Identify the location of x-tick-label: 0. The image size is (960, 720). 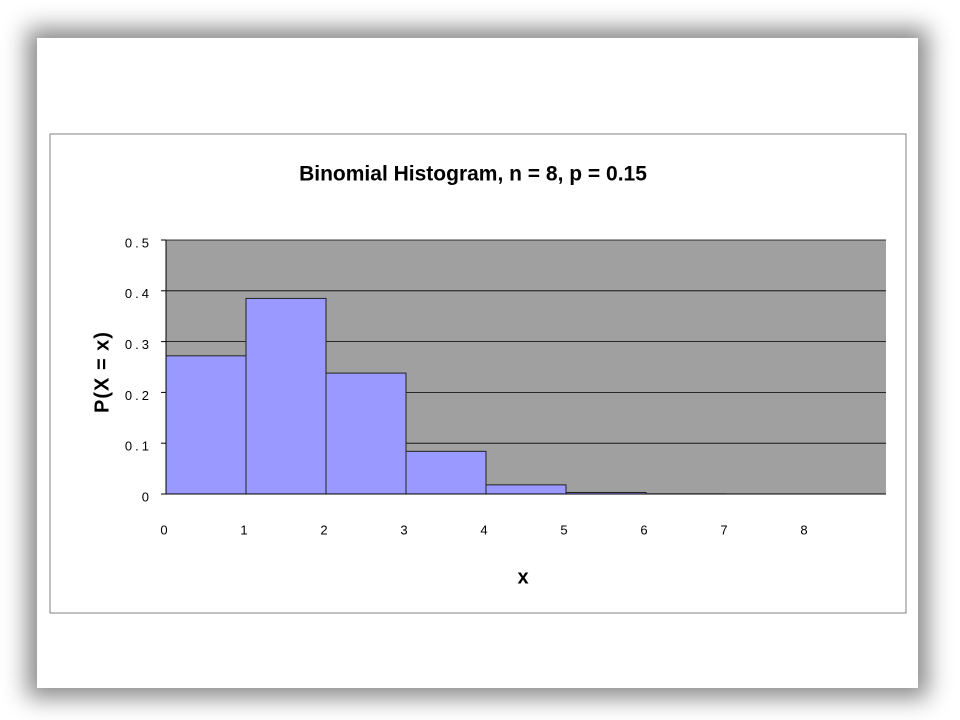
(163, 529).